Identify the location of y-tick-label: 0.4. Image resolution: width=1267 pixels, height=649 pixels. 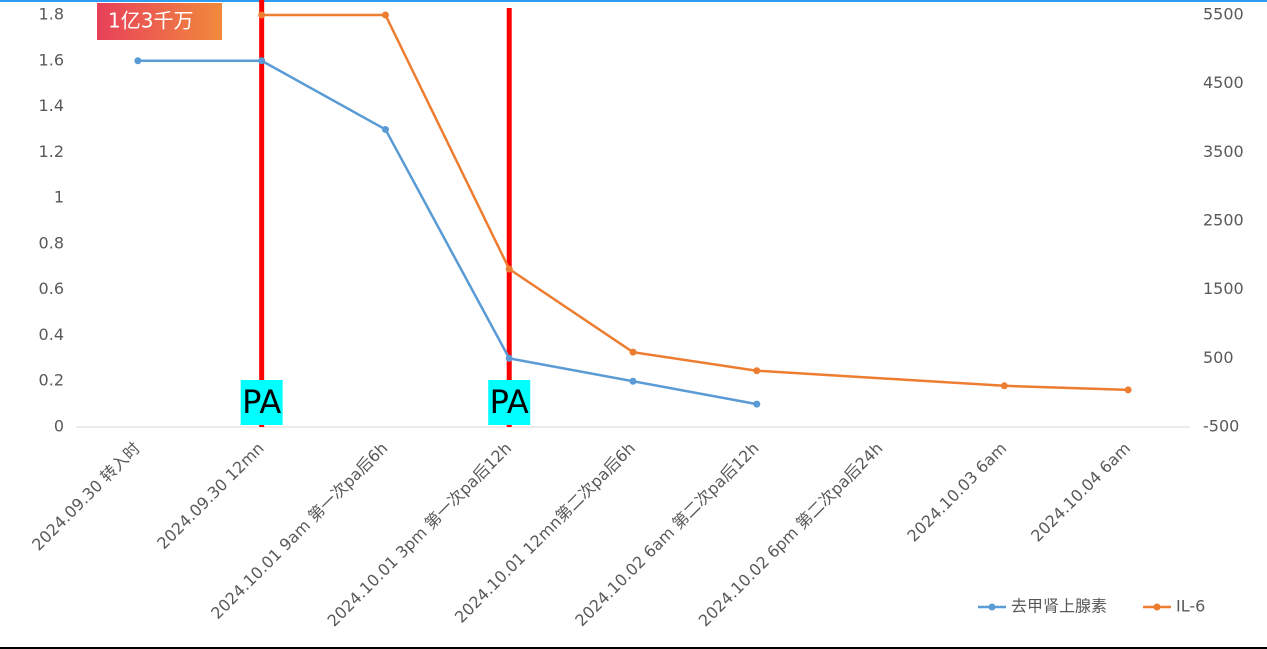
(51, 334).